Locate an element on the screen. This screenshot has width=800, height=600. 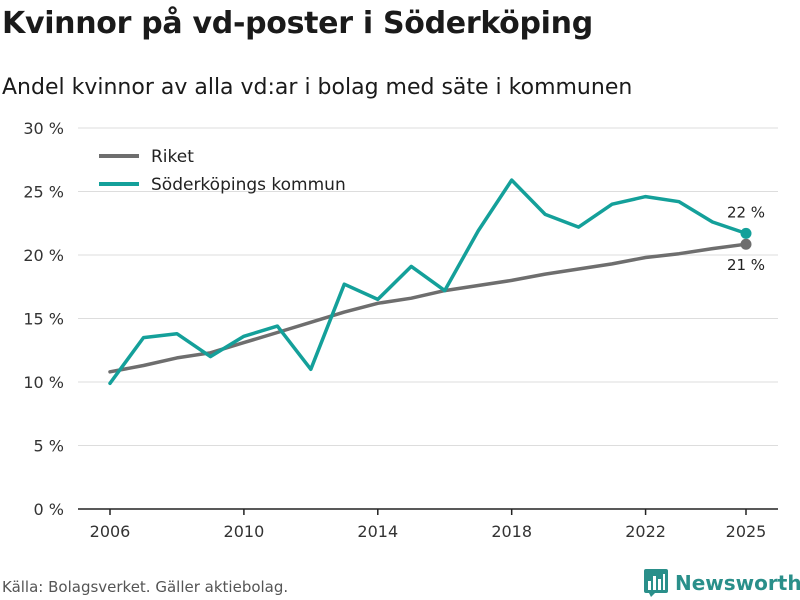
x-tick-label: 2014 is located at coordinates (377, 531).